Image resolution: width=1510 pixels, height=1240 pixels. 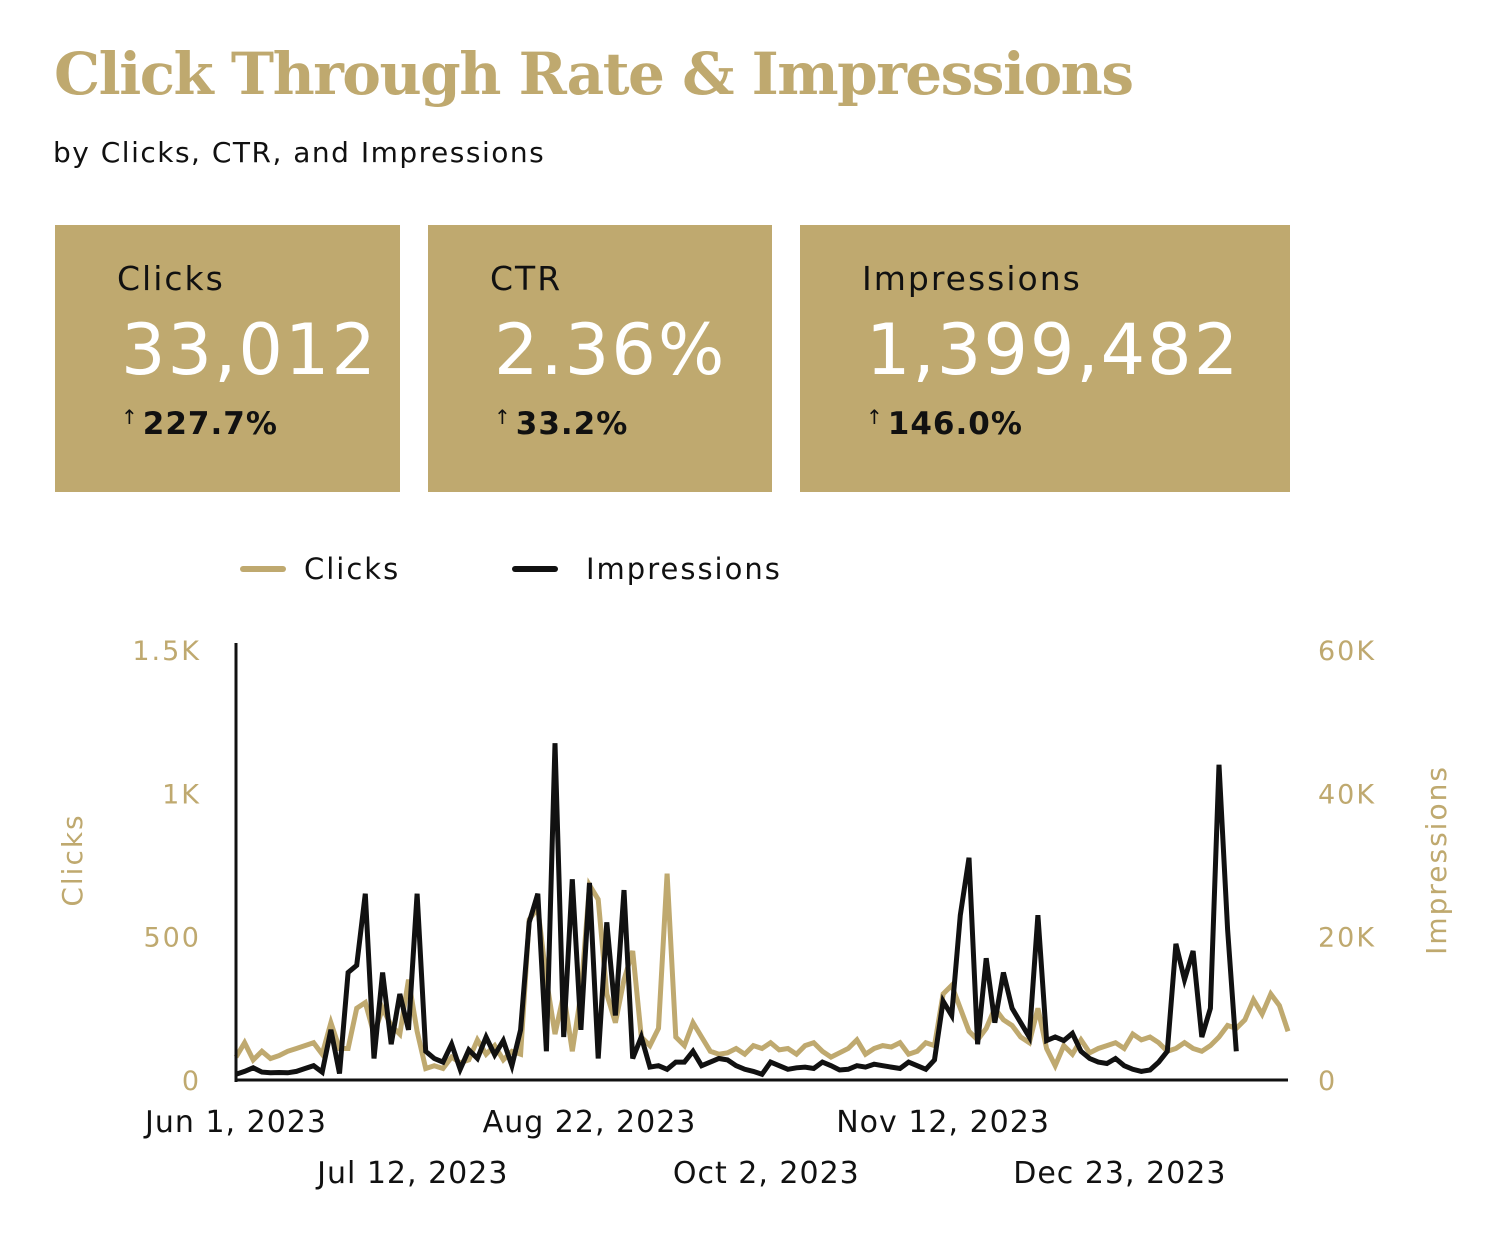 What do you see at coordinates (526, 278) in the screenshot?
I see `kpi-label: CTR` at bounding box center [526, 278].